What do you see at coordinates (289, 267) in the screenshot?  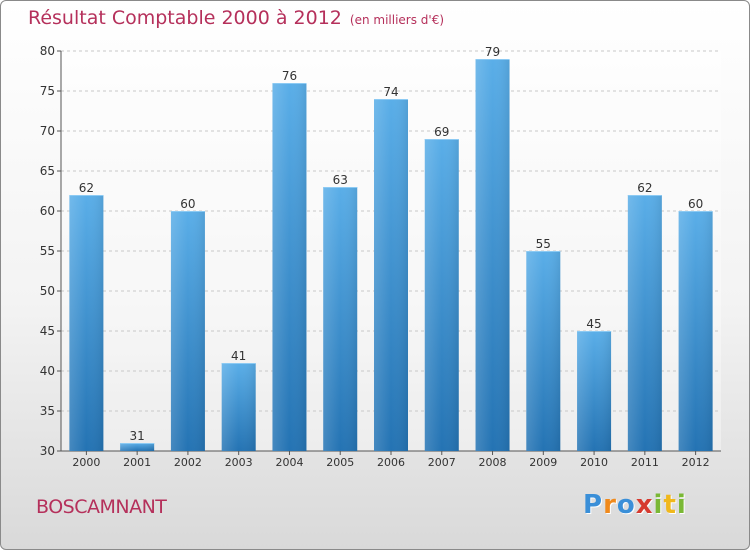 I see `bar-shine-2004` at bounding box center [289, 267].